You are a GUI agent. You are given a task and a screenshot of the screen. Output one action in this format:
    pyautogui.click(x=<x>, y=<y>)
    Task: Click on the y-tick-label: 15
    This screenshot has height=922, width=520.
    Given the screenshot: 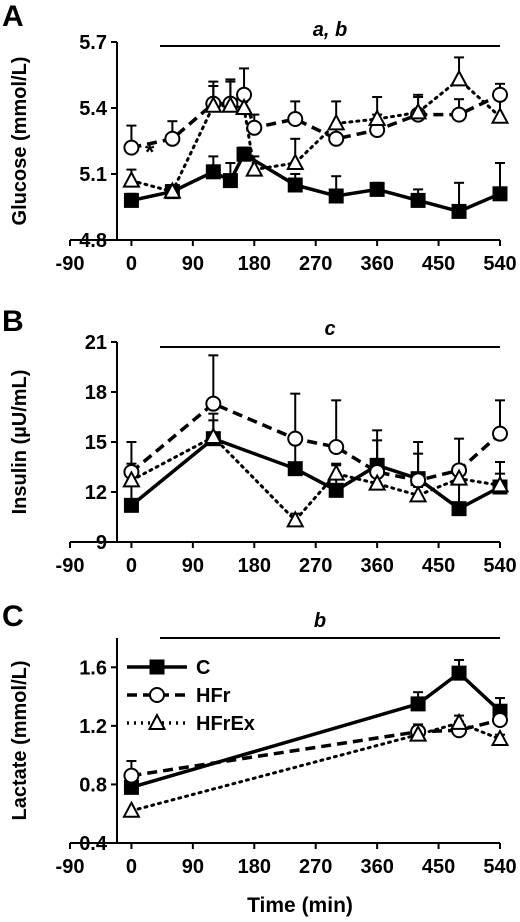 What is the action you would take?
    pyautogui.click(x=96, y=443)
    